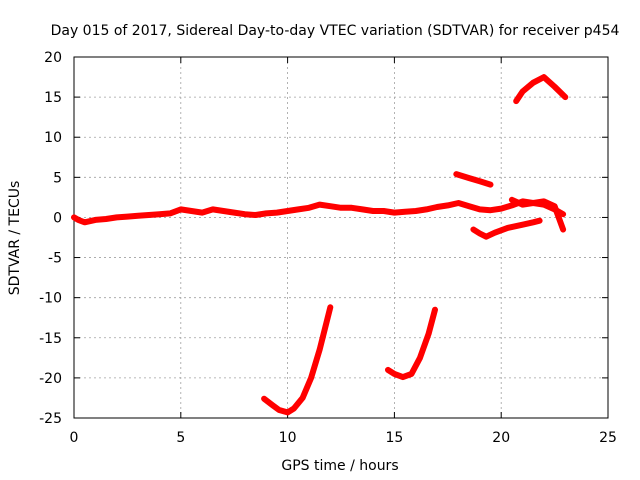 Image resolution: width=640 pixels, height=480 pixels. What do you see at coordinates (608, 438) in the screenshot?
I see `x-tick-label: 25` at bounding box center [608, 438].